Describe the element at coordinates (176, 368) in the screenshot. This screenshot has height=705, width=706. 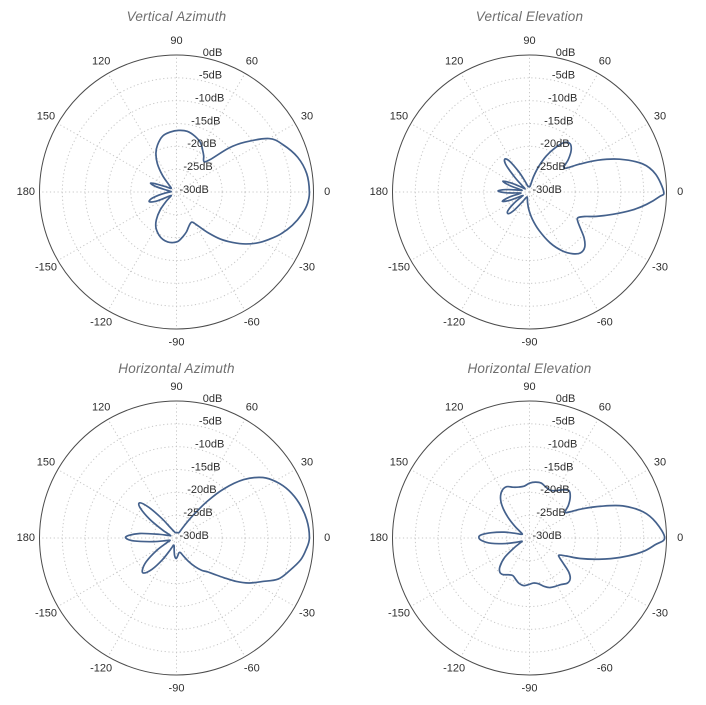
I see `plot-title-horizontal-azimuth: Horizontal Azimuth` at that location.